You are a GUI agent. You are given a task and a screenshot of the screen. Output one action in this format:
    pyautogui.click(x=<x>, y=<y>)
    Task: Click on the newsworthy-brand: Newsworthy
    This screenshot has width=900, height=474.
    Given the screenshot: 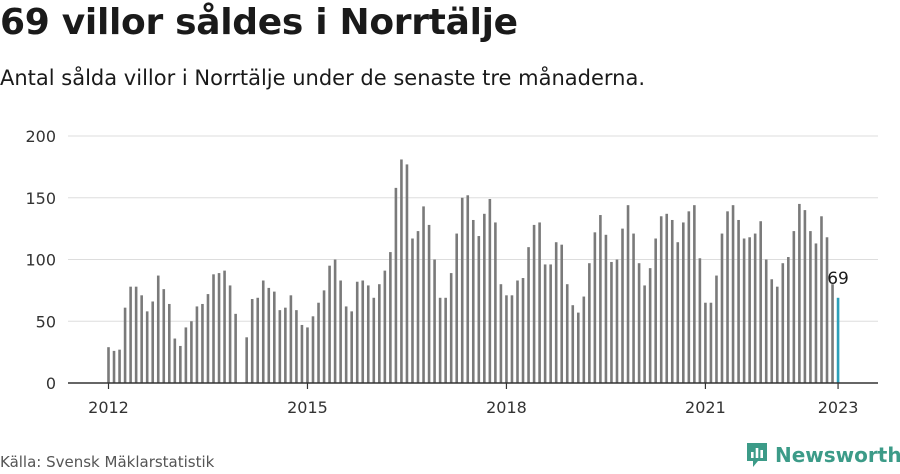 What is the action you would take?
    pyautogui.click(x=822, y=455)
    